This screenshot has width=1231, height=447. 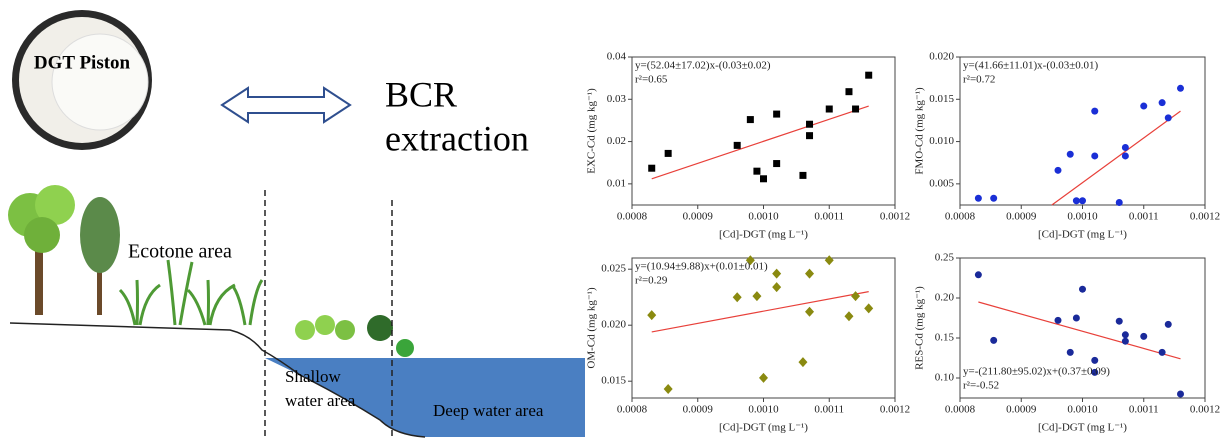 I want to click on tree-trunk, so click(x=99, y=282).